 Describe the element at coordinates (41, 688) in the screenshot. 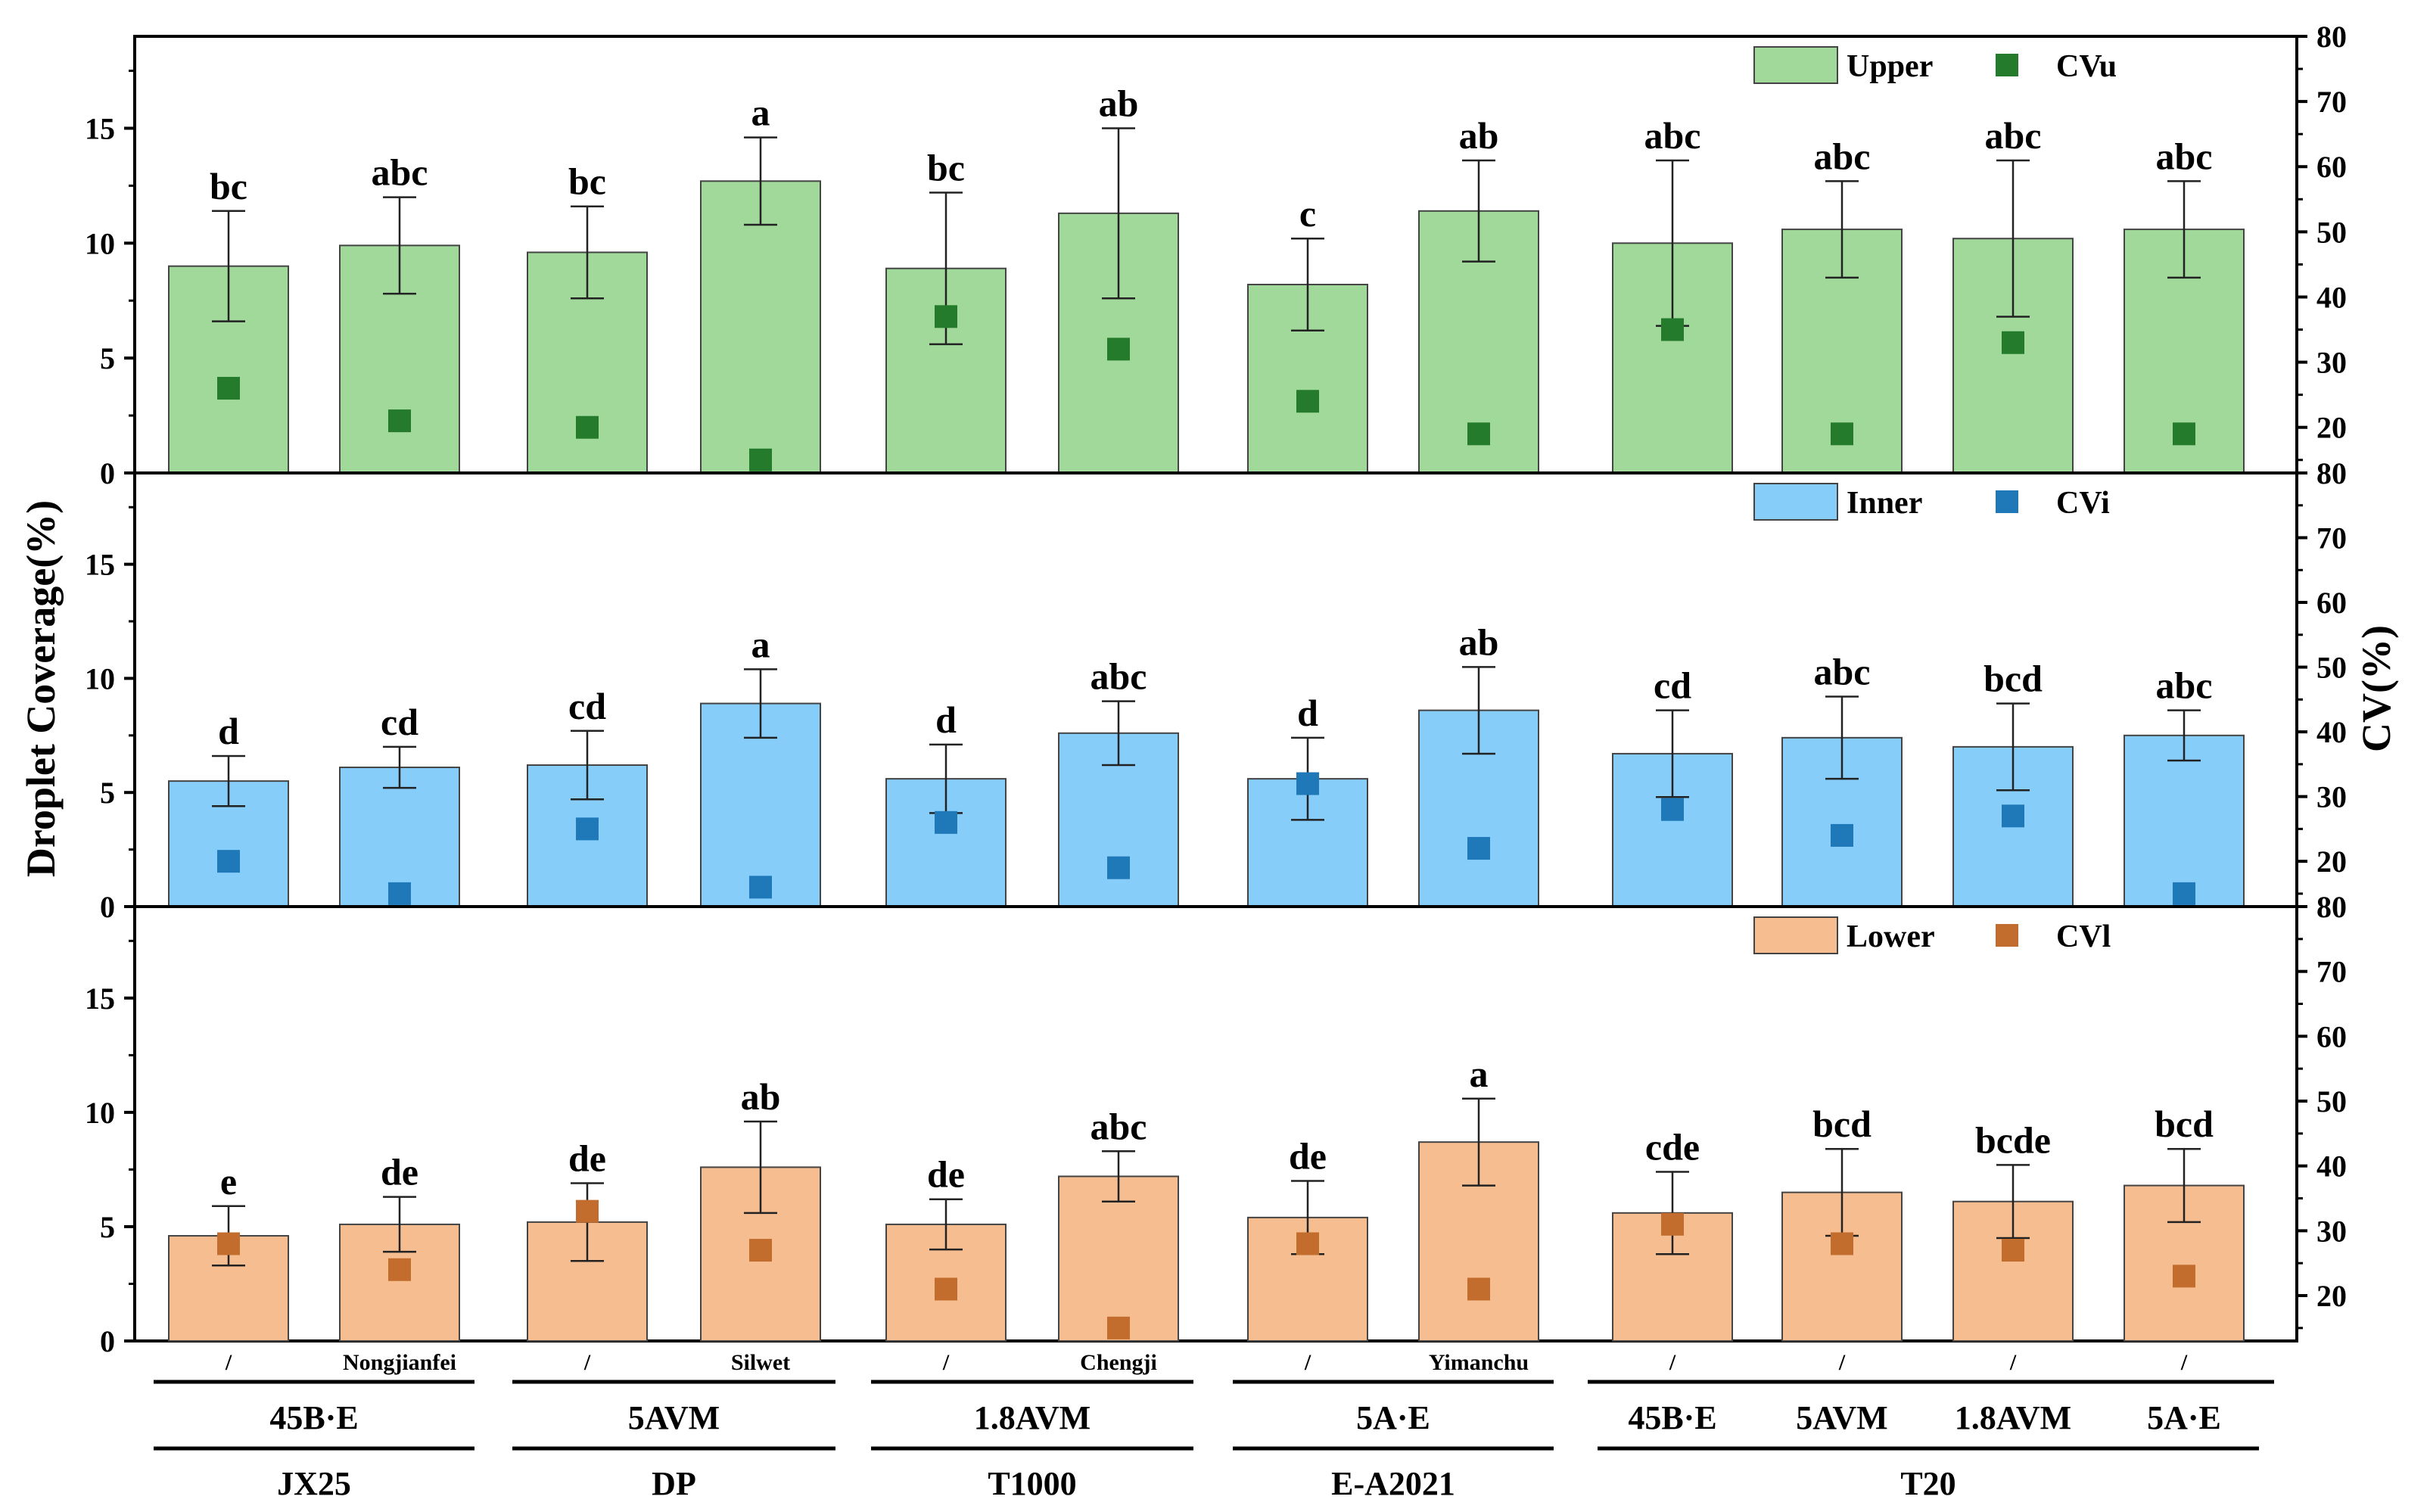

I see `y-axis-title: Droplet Coverage(%)` at that location.